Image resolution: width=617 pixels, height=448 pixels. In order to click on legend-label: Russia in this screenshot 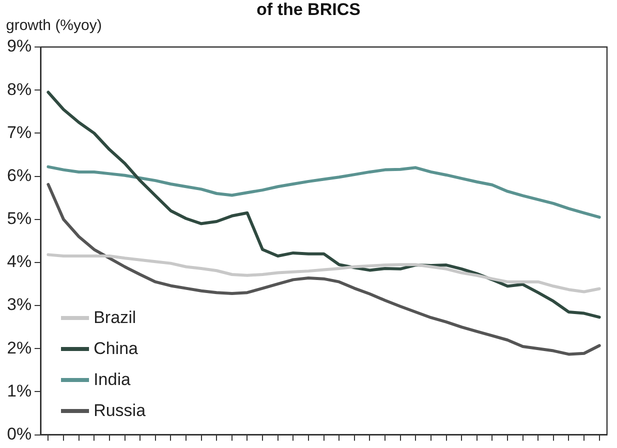, I will do `click(120, 411)`.